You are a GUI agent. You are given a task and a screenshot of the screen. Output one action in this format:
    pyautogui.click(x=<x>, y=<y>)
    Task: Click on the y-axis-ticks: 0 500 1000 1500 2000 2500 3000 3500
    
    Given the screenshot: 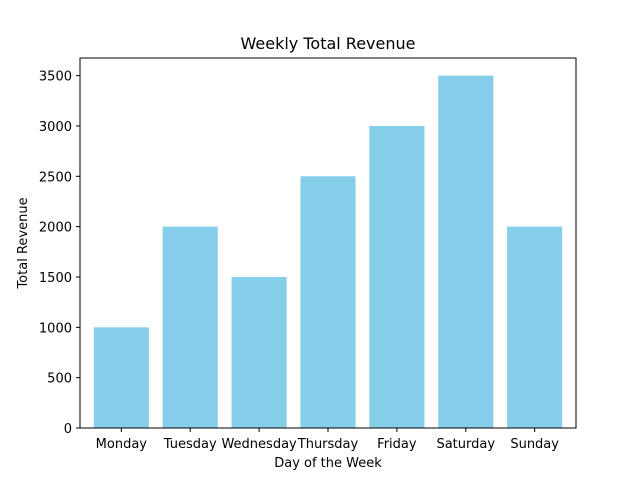 What is the action you would take?
    pyautogui.click(x=59, y=253)
    